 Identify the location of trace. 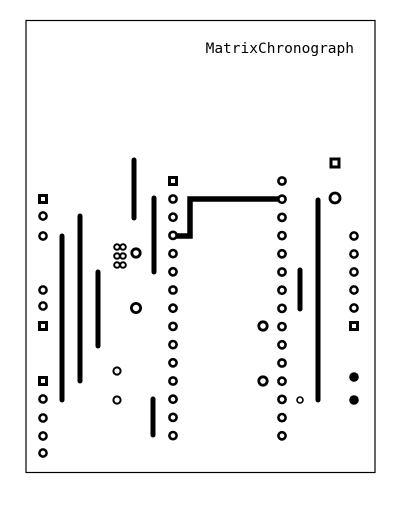
(227, 217).